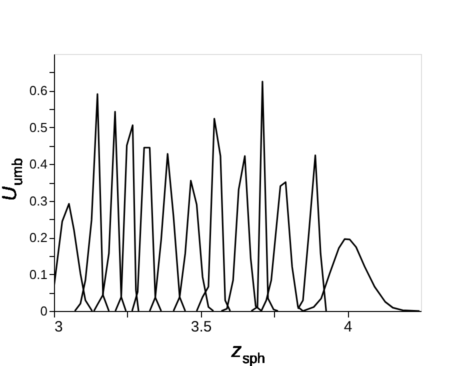  Describe the element at coordinates (38, 200) in the screenshot. I see `y-tick-label: 0.3` at that location.